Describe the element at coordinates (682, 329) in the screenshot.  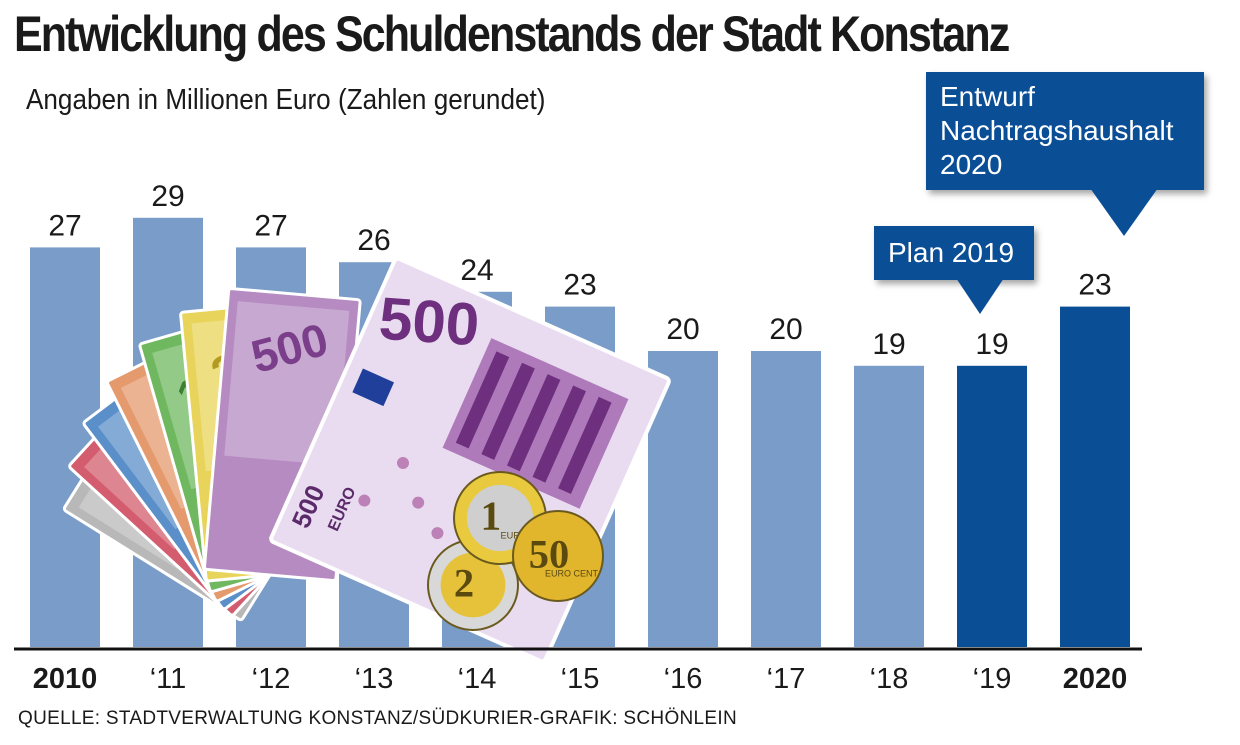
I see `data-label-6: 20` at that location.